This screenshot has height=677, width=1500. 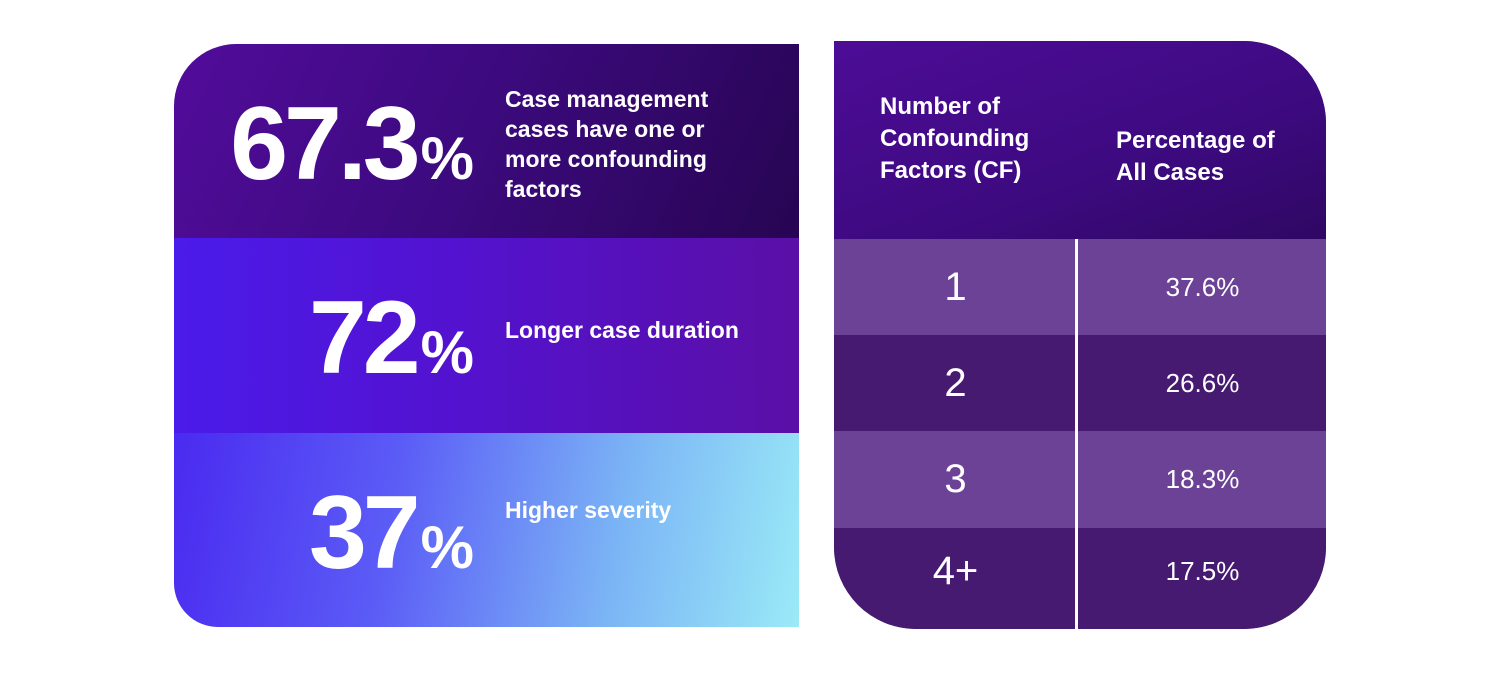 I want to click on stat-description: Longer case duration, so click(x=622, y=330).